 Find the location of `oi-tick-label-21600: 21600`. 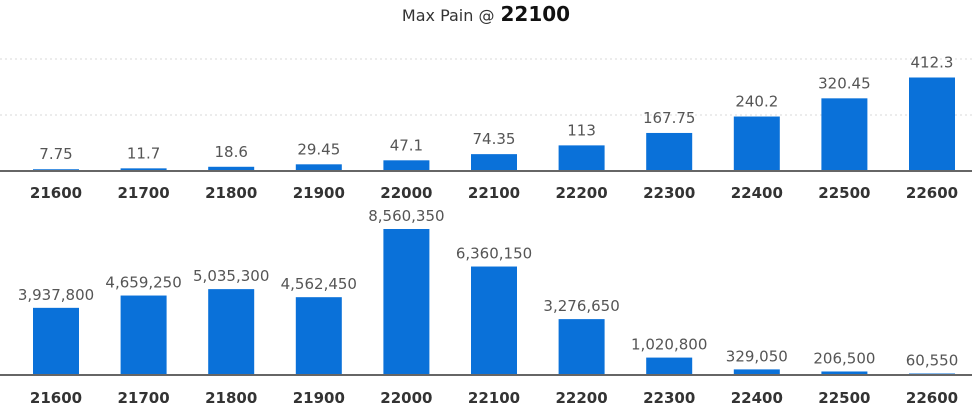

oi-tick-label-21600: 21600 is located at coordinates (56, 398).